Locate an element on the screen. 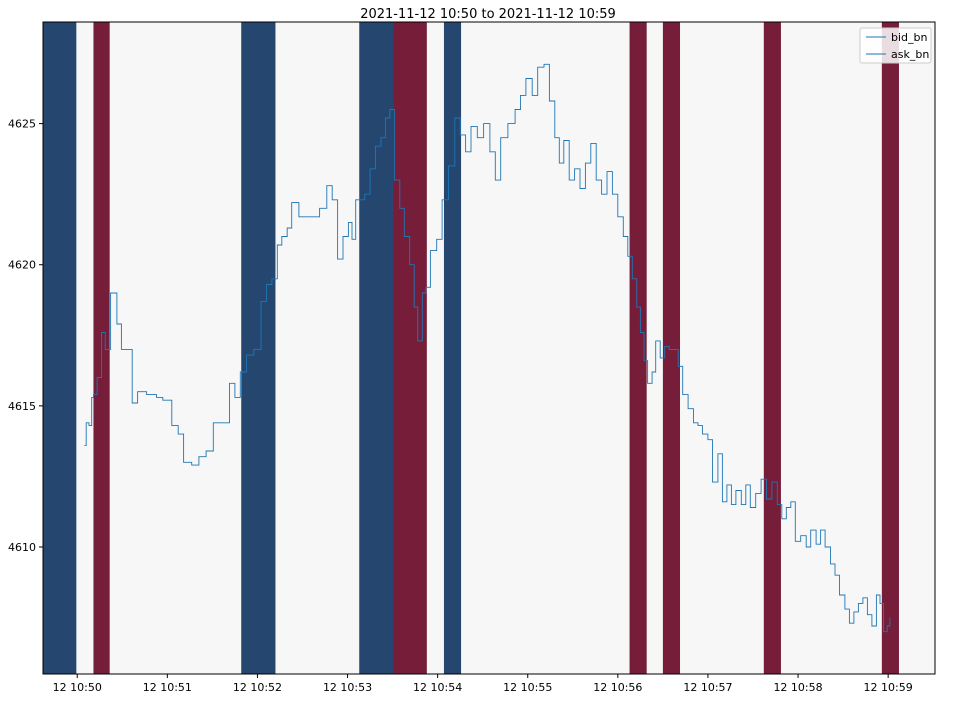 The width and height of the screenshot is (973, 702). x-tick-label: 12 10:56 is located at coordinates (617, 687).